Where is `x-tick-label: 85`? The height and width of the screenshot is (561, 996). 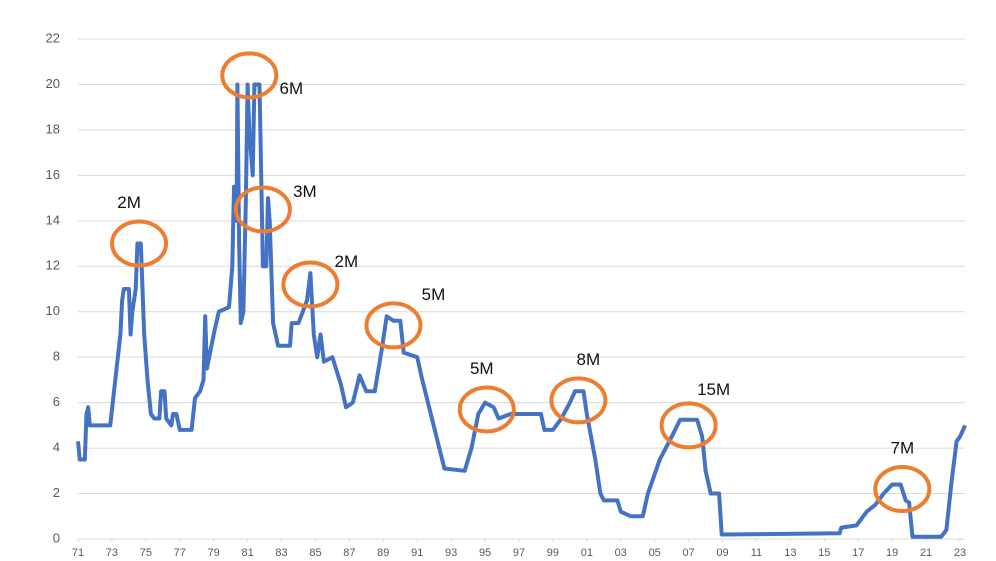 x-tick-label: 85 is located at coordinates (315, 553).